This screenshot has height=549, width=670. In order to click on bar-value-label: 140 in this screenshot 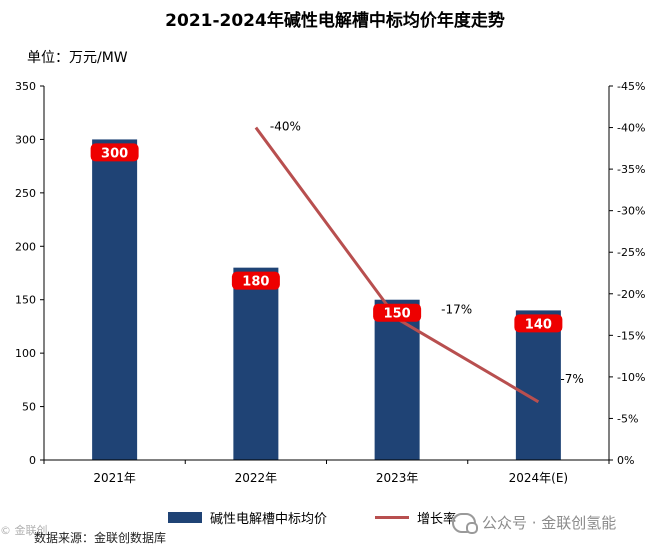, I will do `click(538, 324)`.